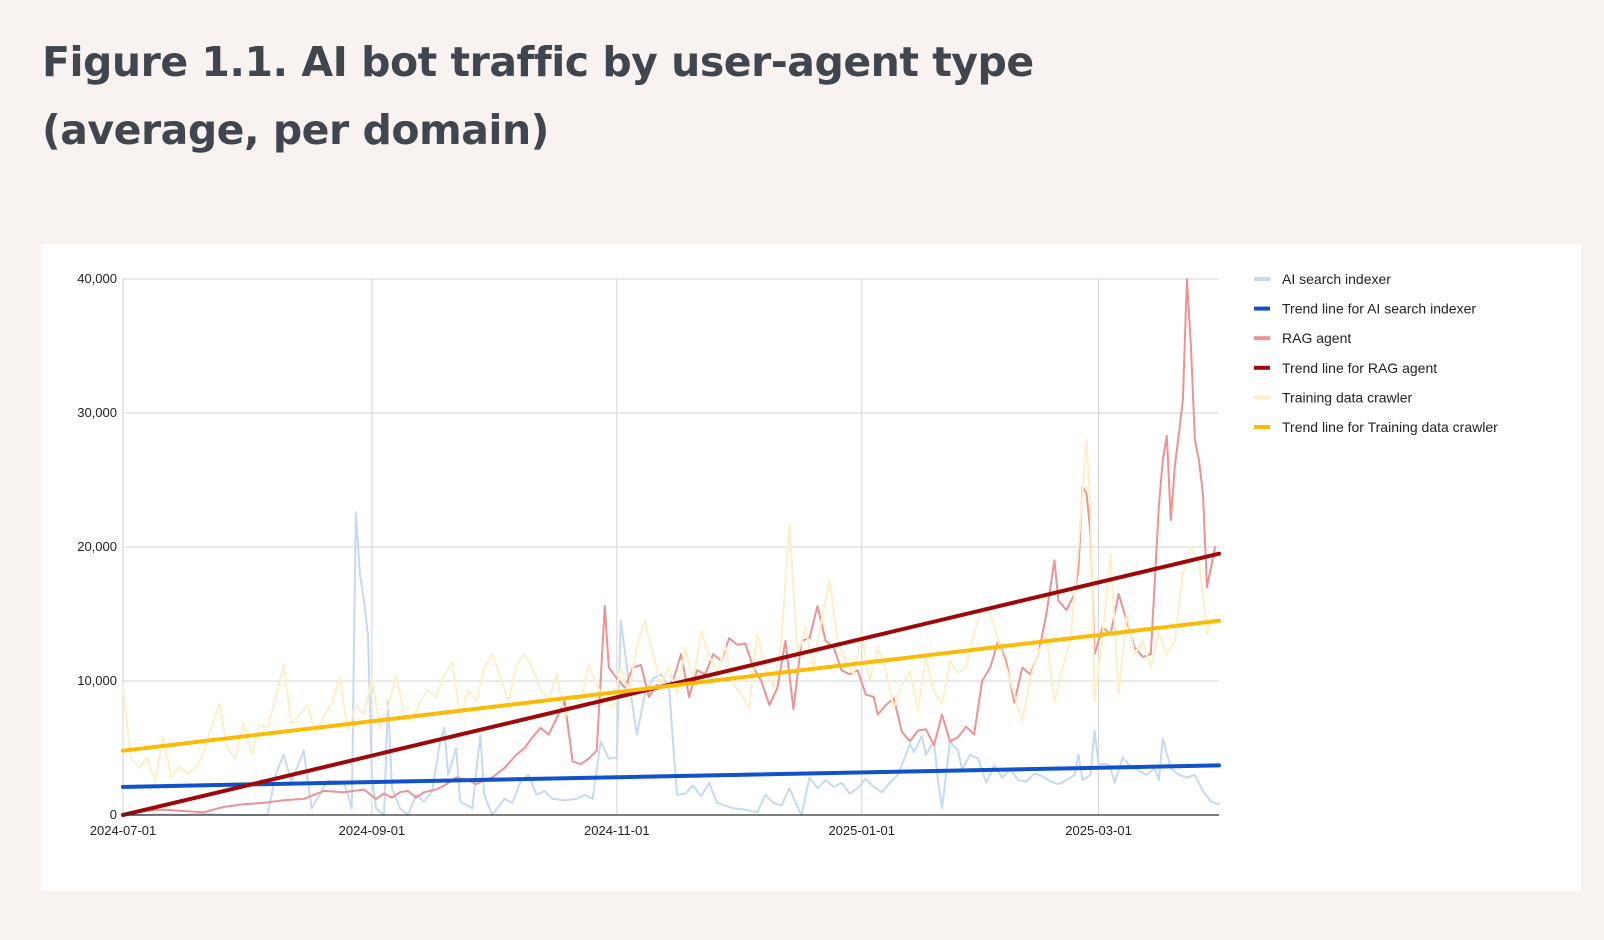 The image size is (1604, 940). Describe the element at coordinates (1390, 427) in the screenshot. I see `legend-label: Trend line for Training data crawler` at that location.